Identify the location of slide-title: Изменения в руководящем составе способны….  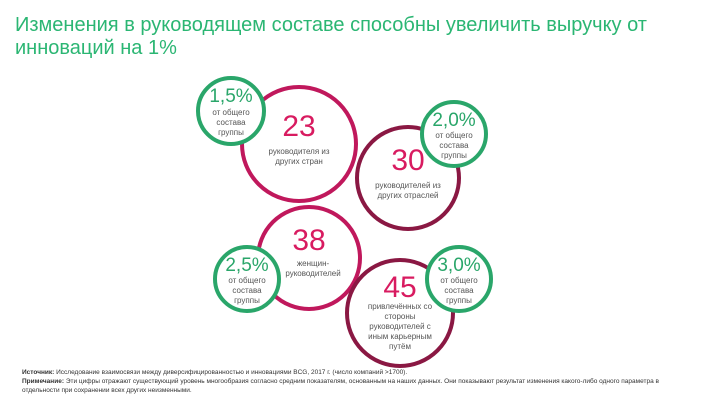
(331, 36).